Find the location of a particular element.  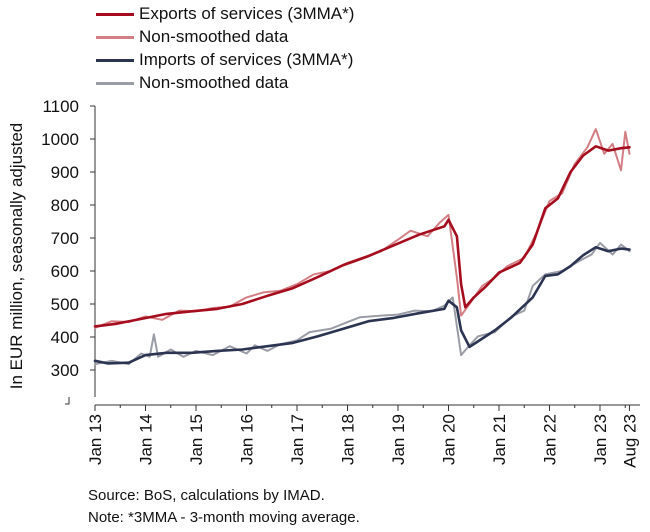

y-tick-label: 400 is located at coordinates (65, 337).